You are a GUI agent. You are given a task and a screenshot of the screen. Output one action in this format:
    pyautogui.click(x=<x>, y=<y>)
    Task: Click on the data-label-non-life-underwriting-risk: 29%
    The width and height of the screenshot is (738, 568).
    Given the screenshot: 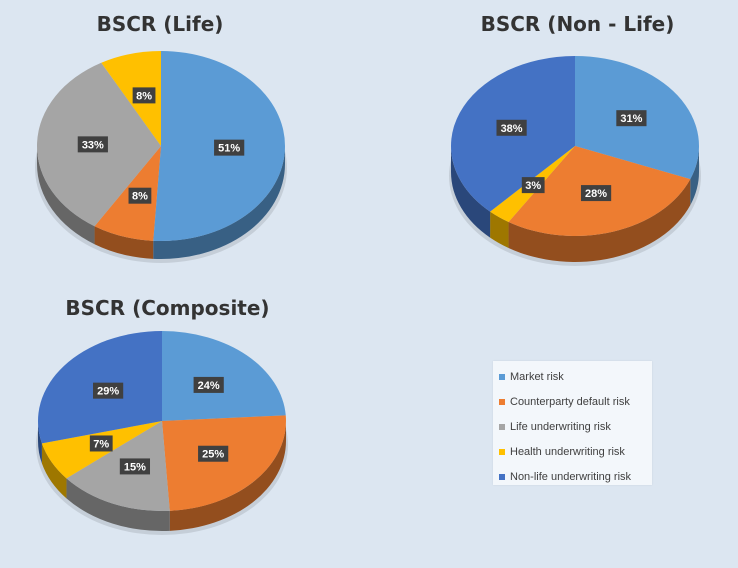 What is the action you would take?
    pyautogui.click(x=108, y=390)
    